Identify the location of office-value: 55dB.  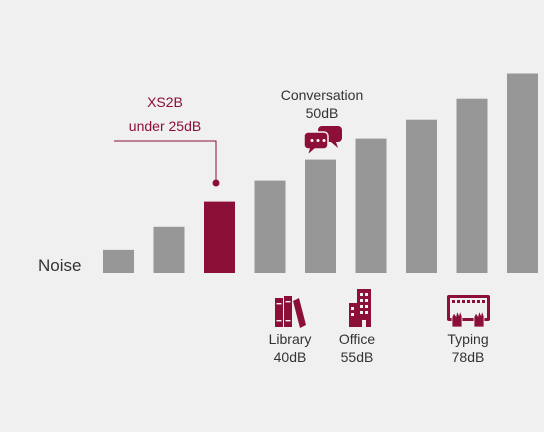
(357, 357).